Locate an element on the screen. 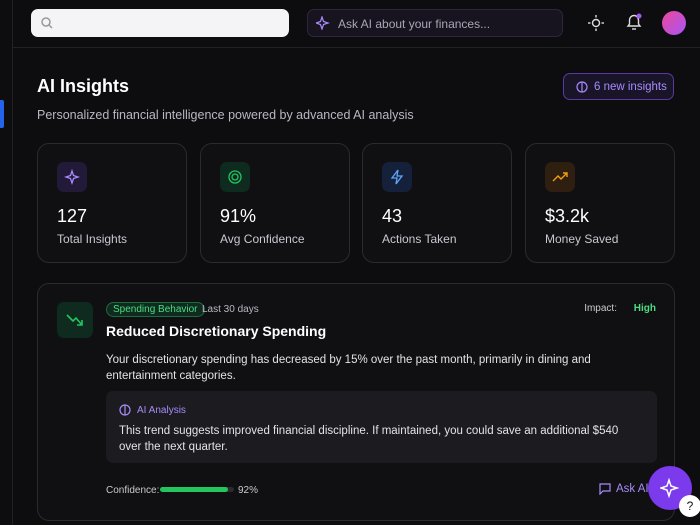 The height and width of the screenshot is (525, 700). badge-text: 6 new insights is located at coordinates (630, 87).